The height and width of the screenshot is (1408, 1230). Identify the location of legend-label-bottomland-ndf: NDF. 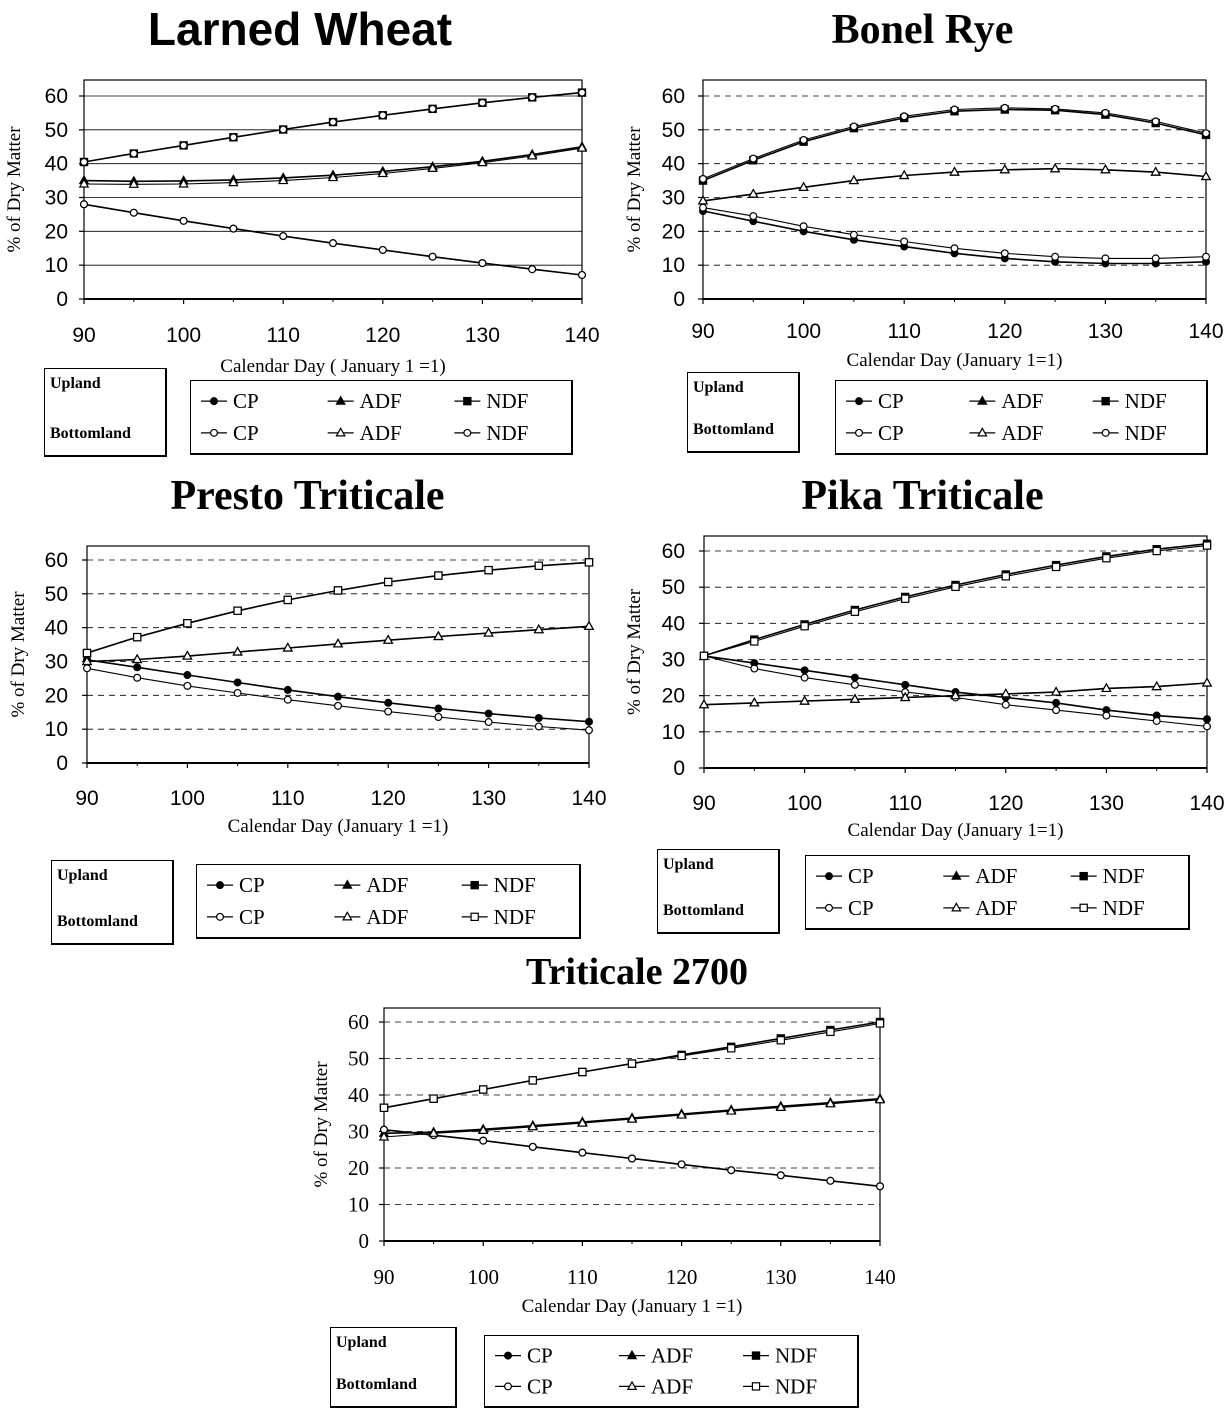
(1124, 908).